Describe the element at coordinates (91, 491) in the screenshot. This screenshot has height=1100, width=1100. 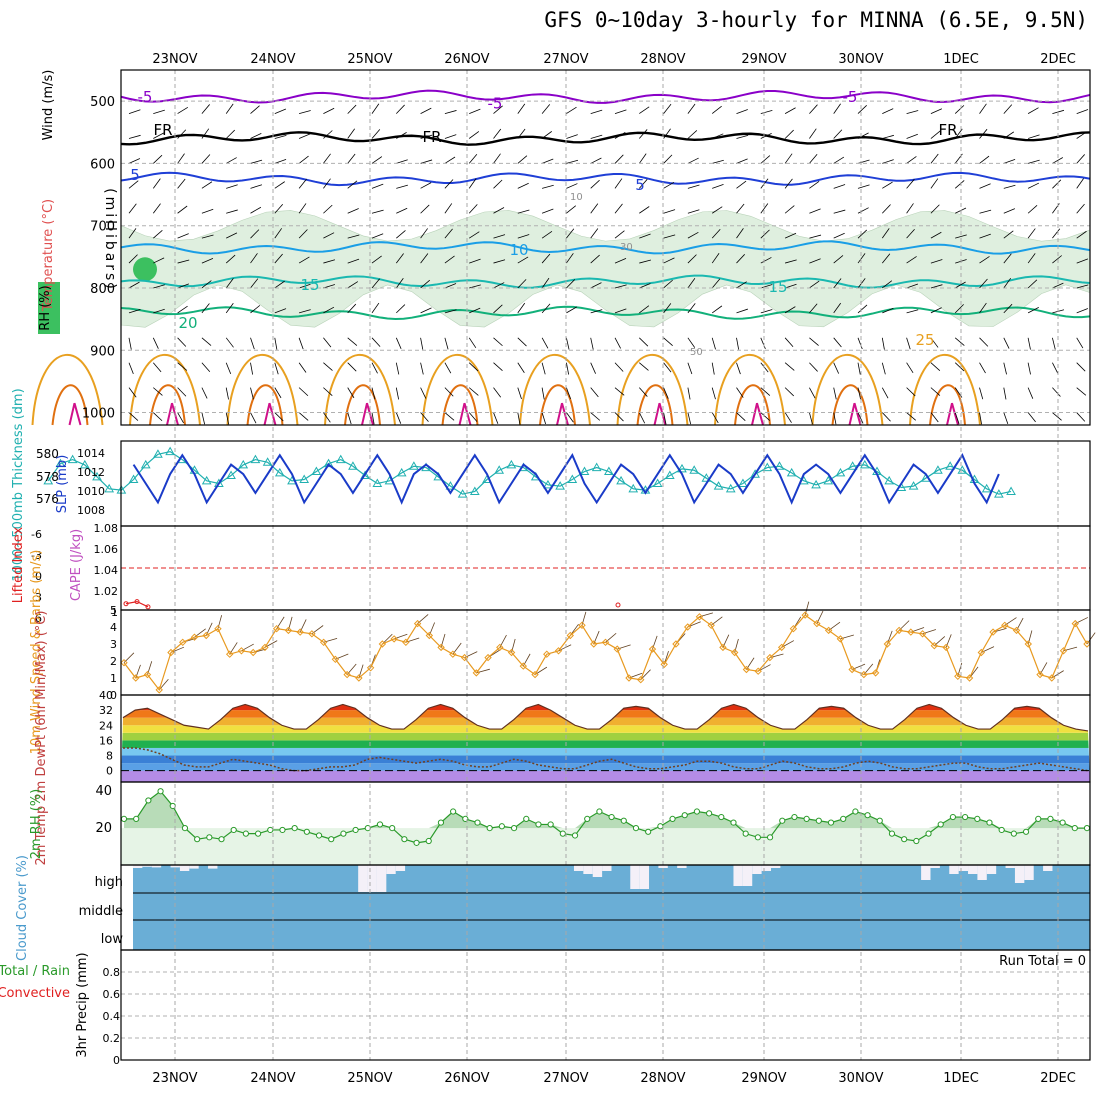
I see `slp-tick-label: 1010` at that location.